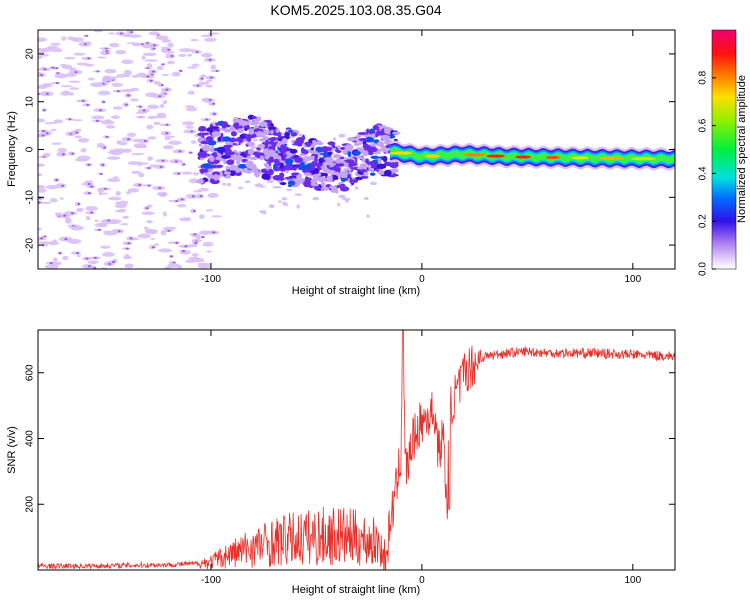  I want to click on colorbar-tick-label: 0.4, so click(703, 173).